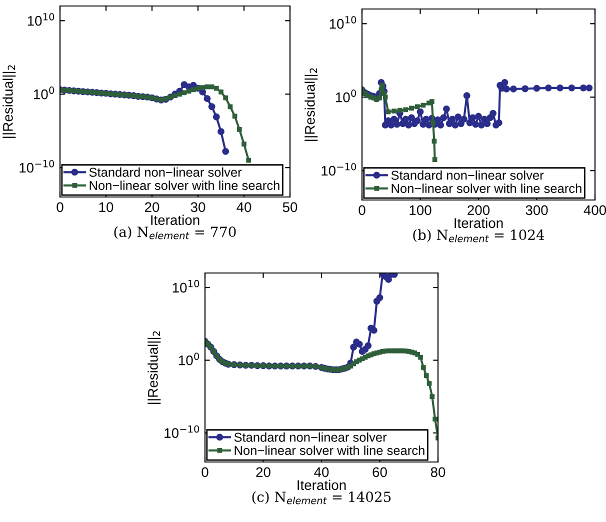 The height and width of the screenshot is (522, 606). Describe the element at coordinates (379, 472) in the screenshot. I see `x-tick-label: 60` at that location.